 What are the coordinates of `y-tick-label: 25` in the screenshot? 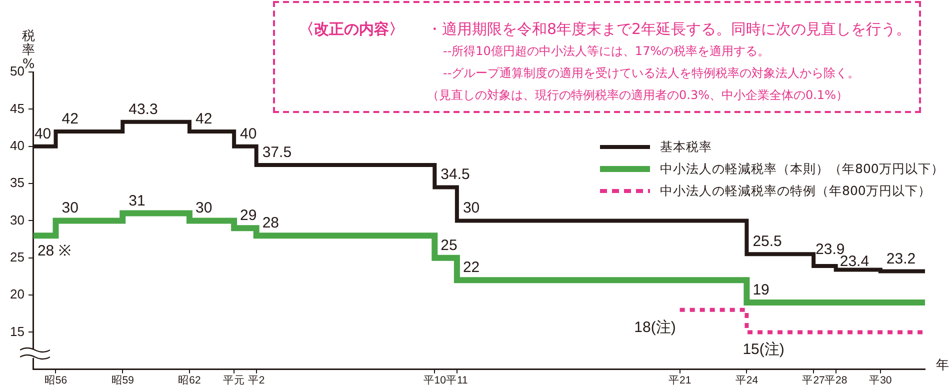 It's located at (17, 256).